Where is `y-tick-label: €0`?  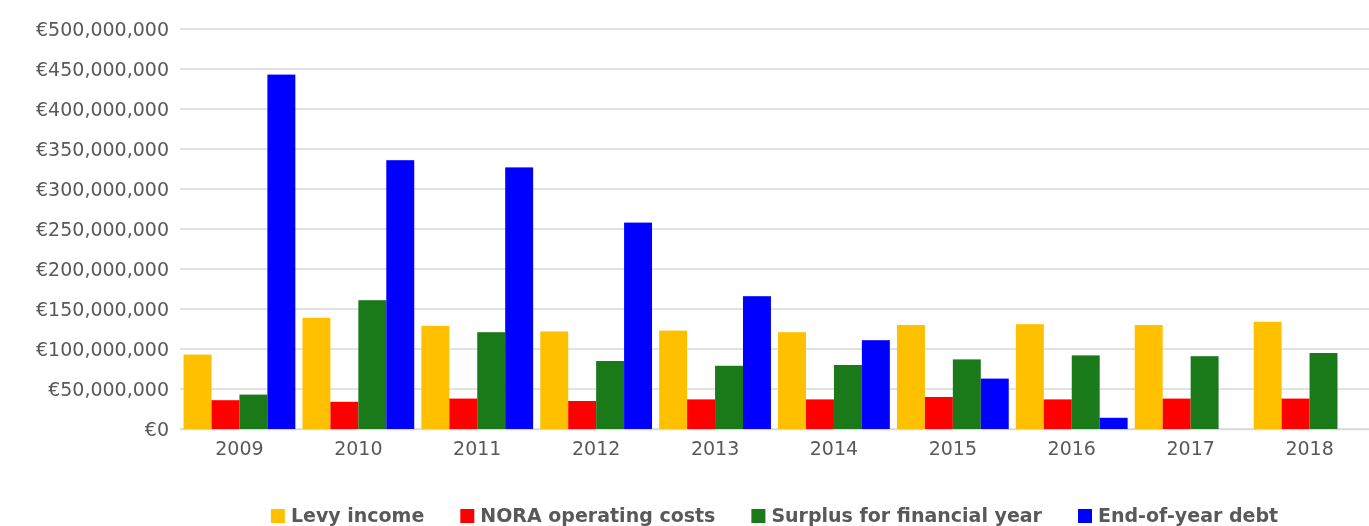
y-tick-label: €0 is located at coordinates (156, 428).